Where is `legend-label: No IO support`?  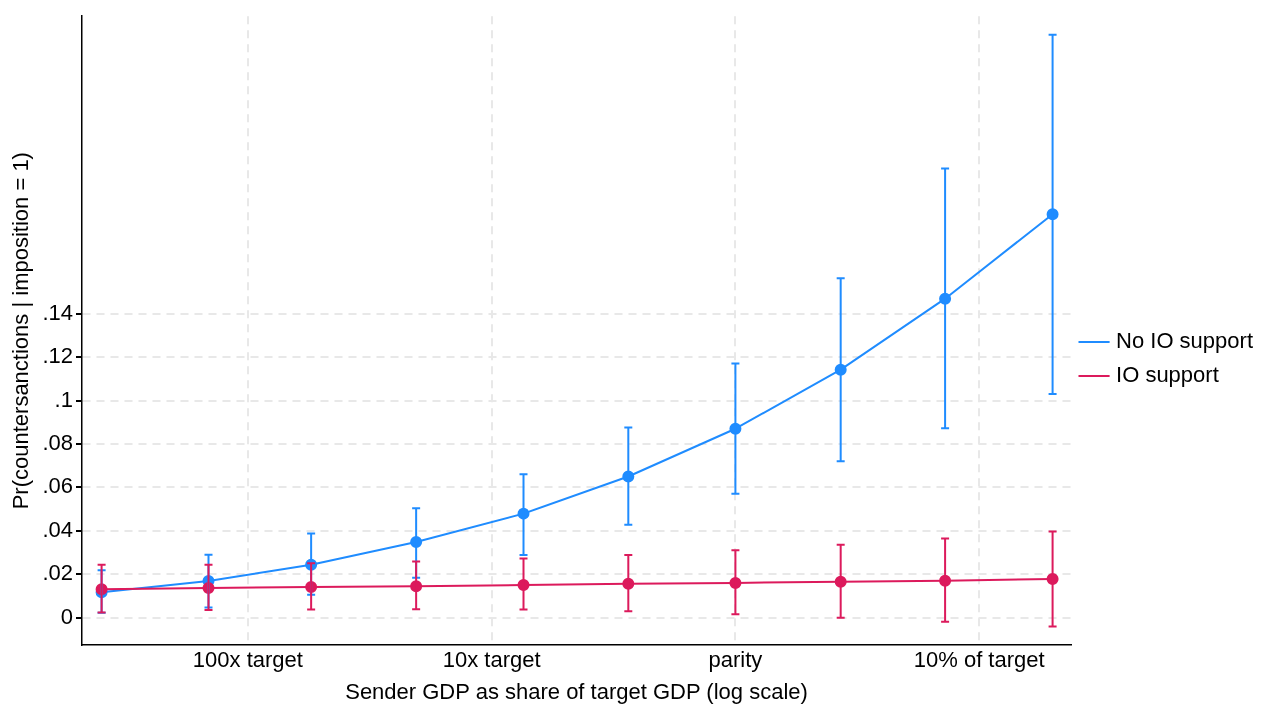 legend-label: No IO support is located at coordinates (1184, 341).